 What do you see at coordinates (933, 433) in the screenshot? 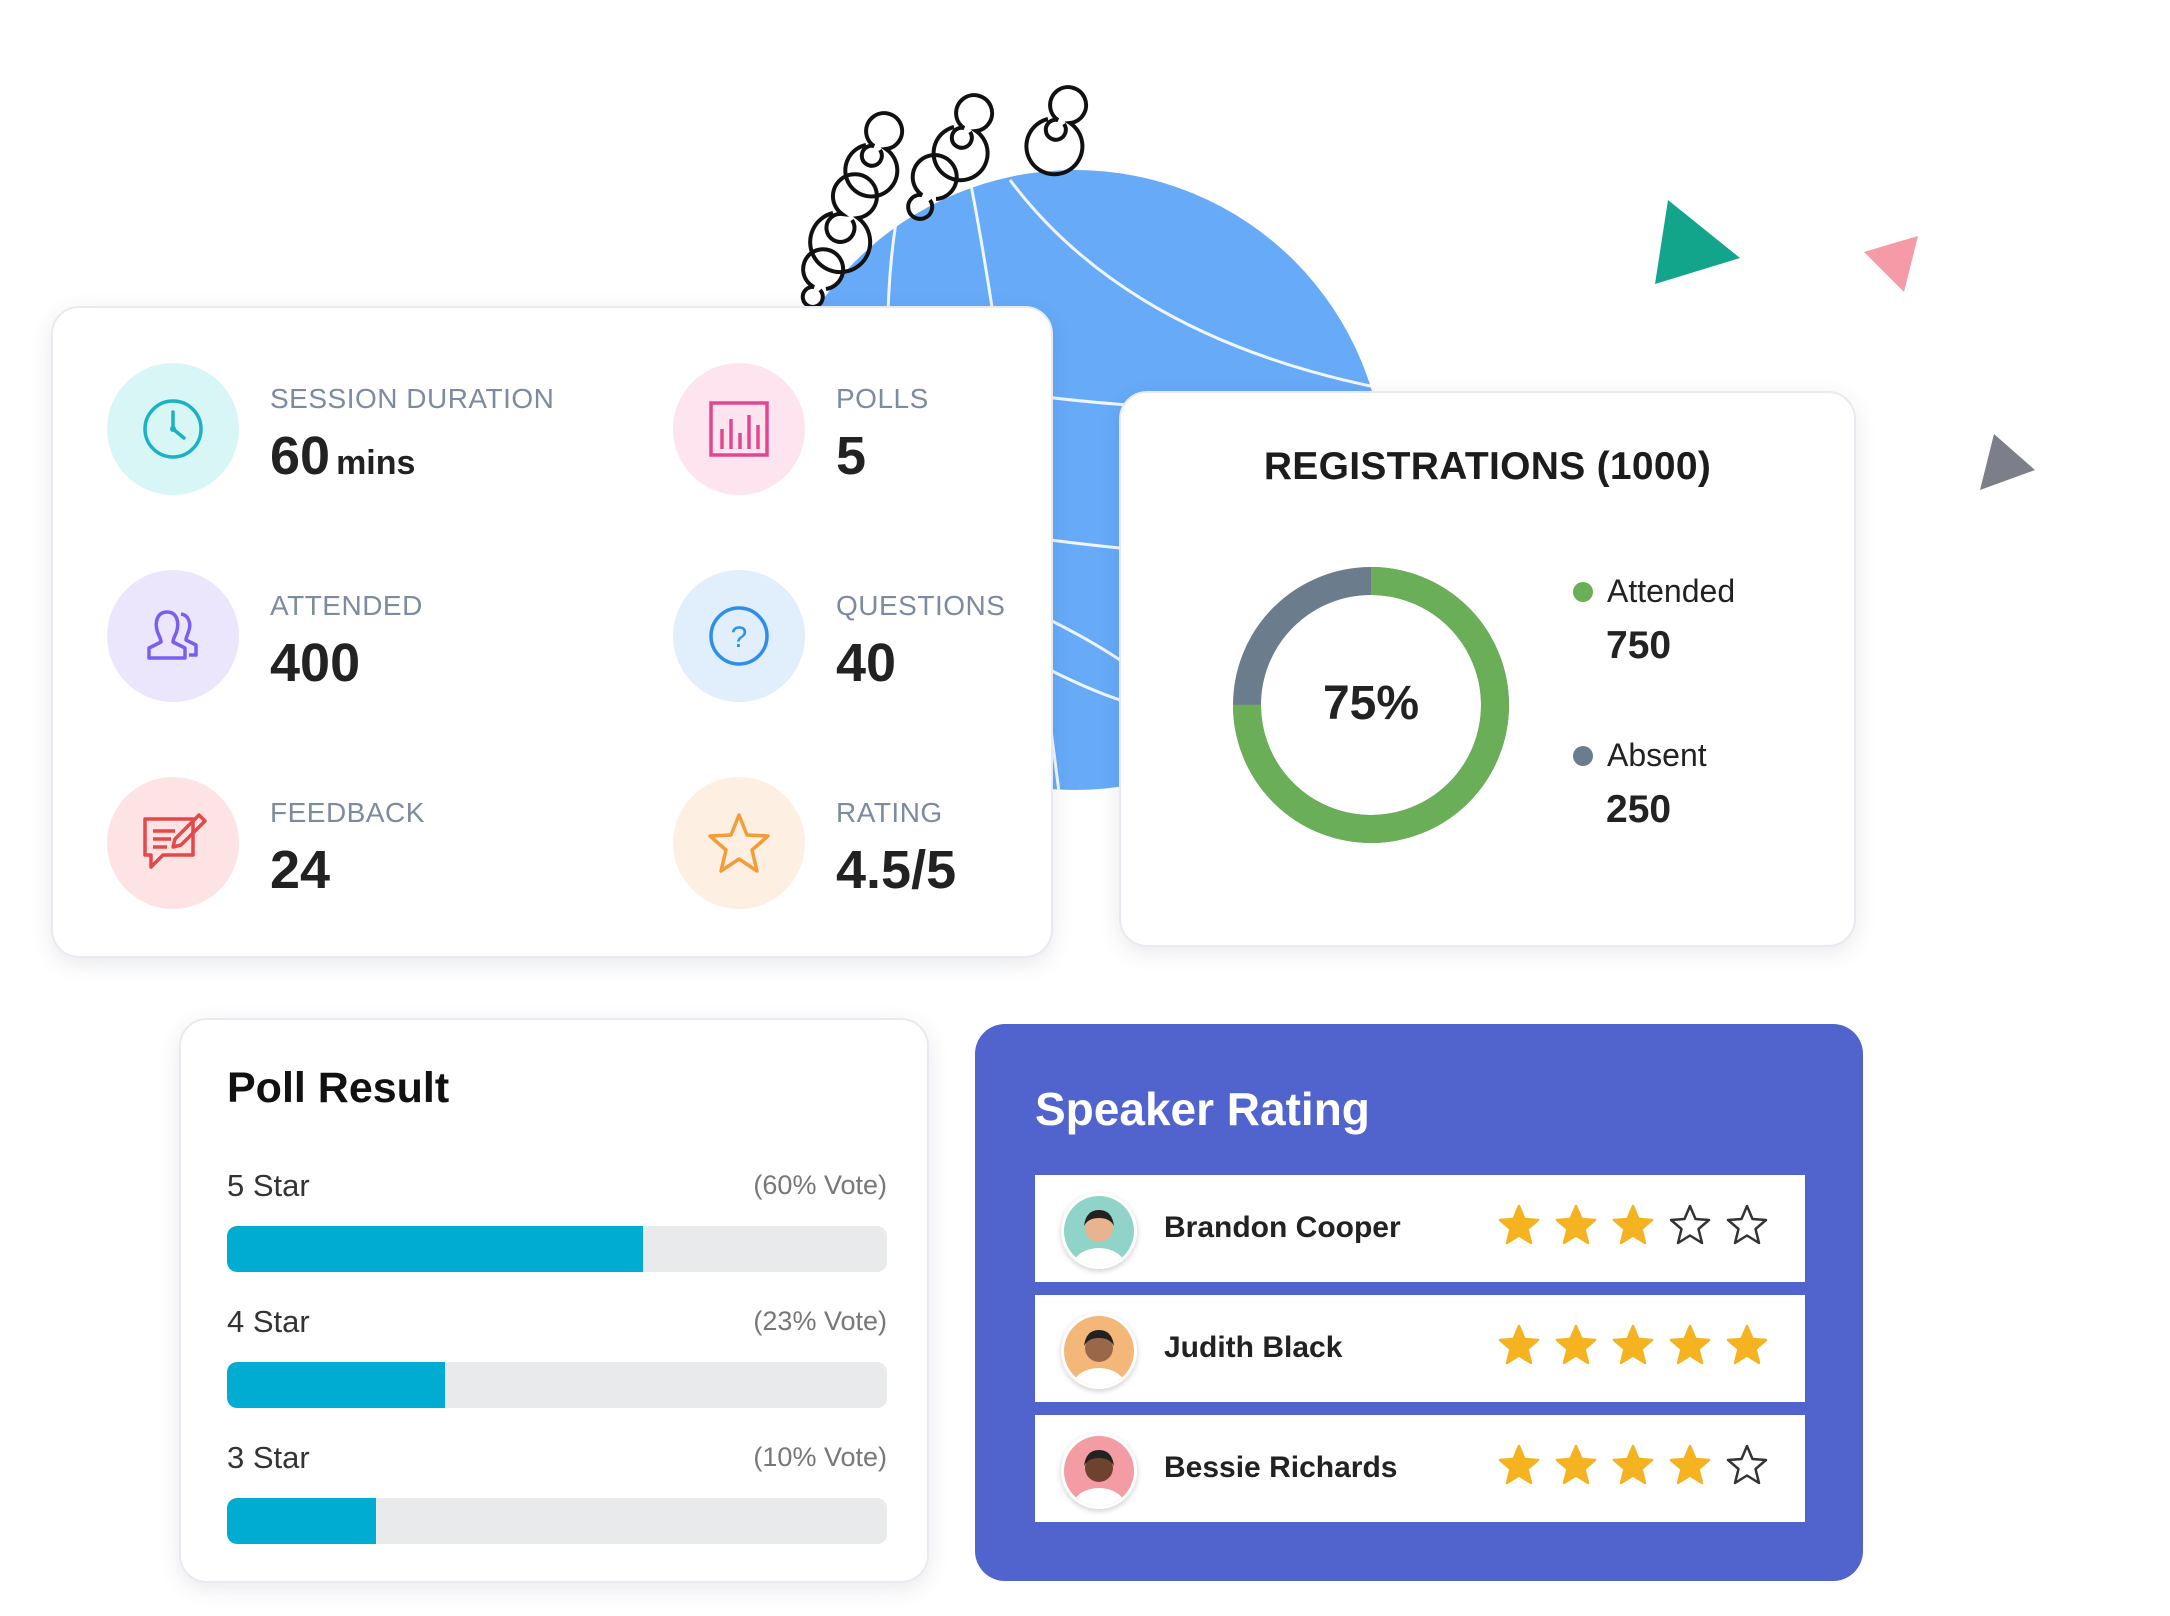
I see `stat-polls: POLLS 5` at bounding box center [933, 433].